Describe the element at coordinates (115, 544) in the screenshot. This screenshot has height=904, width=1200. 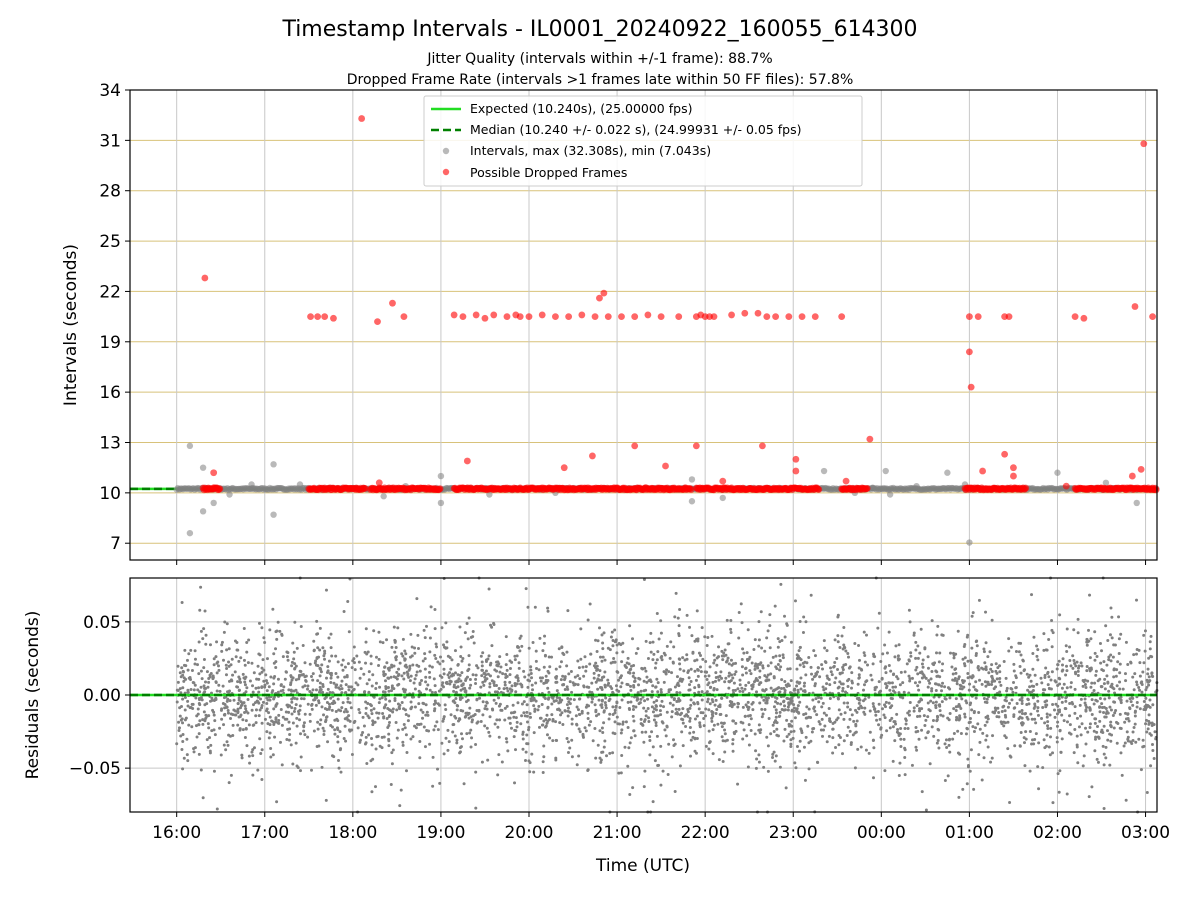
I see `intervals-y-tick-label: 7` at that location.